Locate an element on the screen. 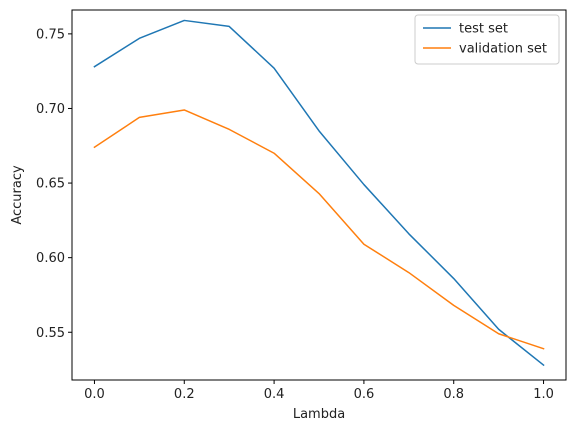 This screenshot has width=576, height=432. y-tick-label: 0.75 is located at coordinates (50, 34).